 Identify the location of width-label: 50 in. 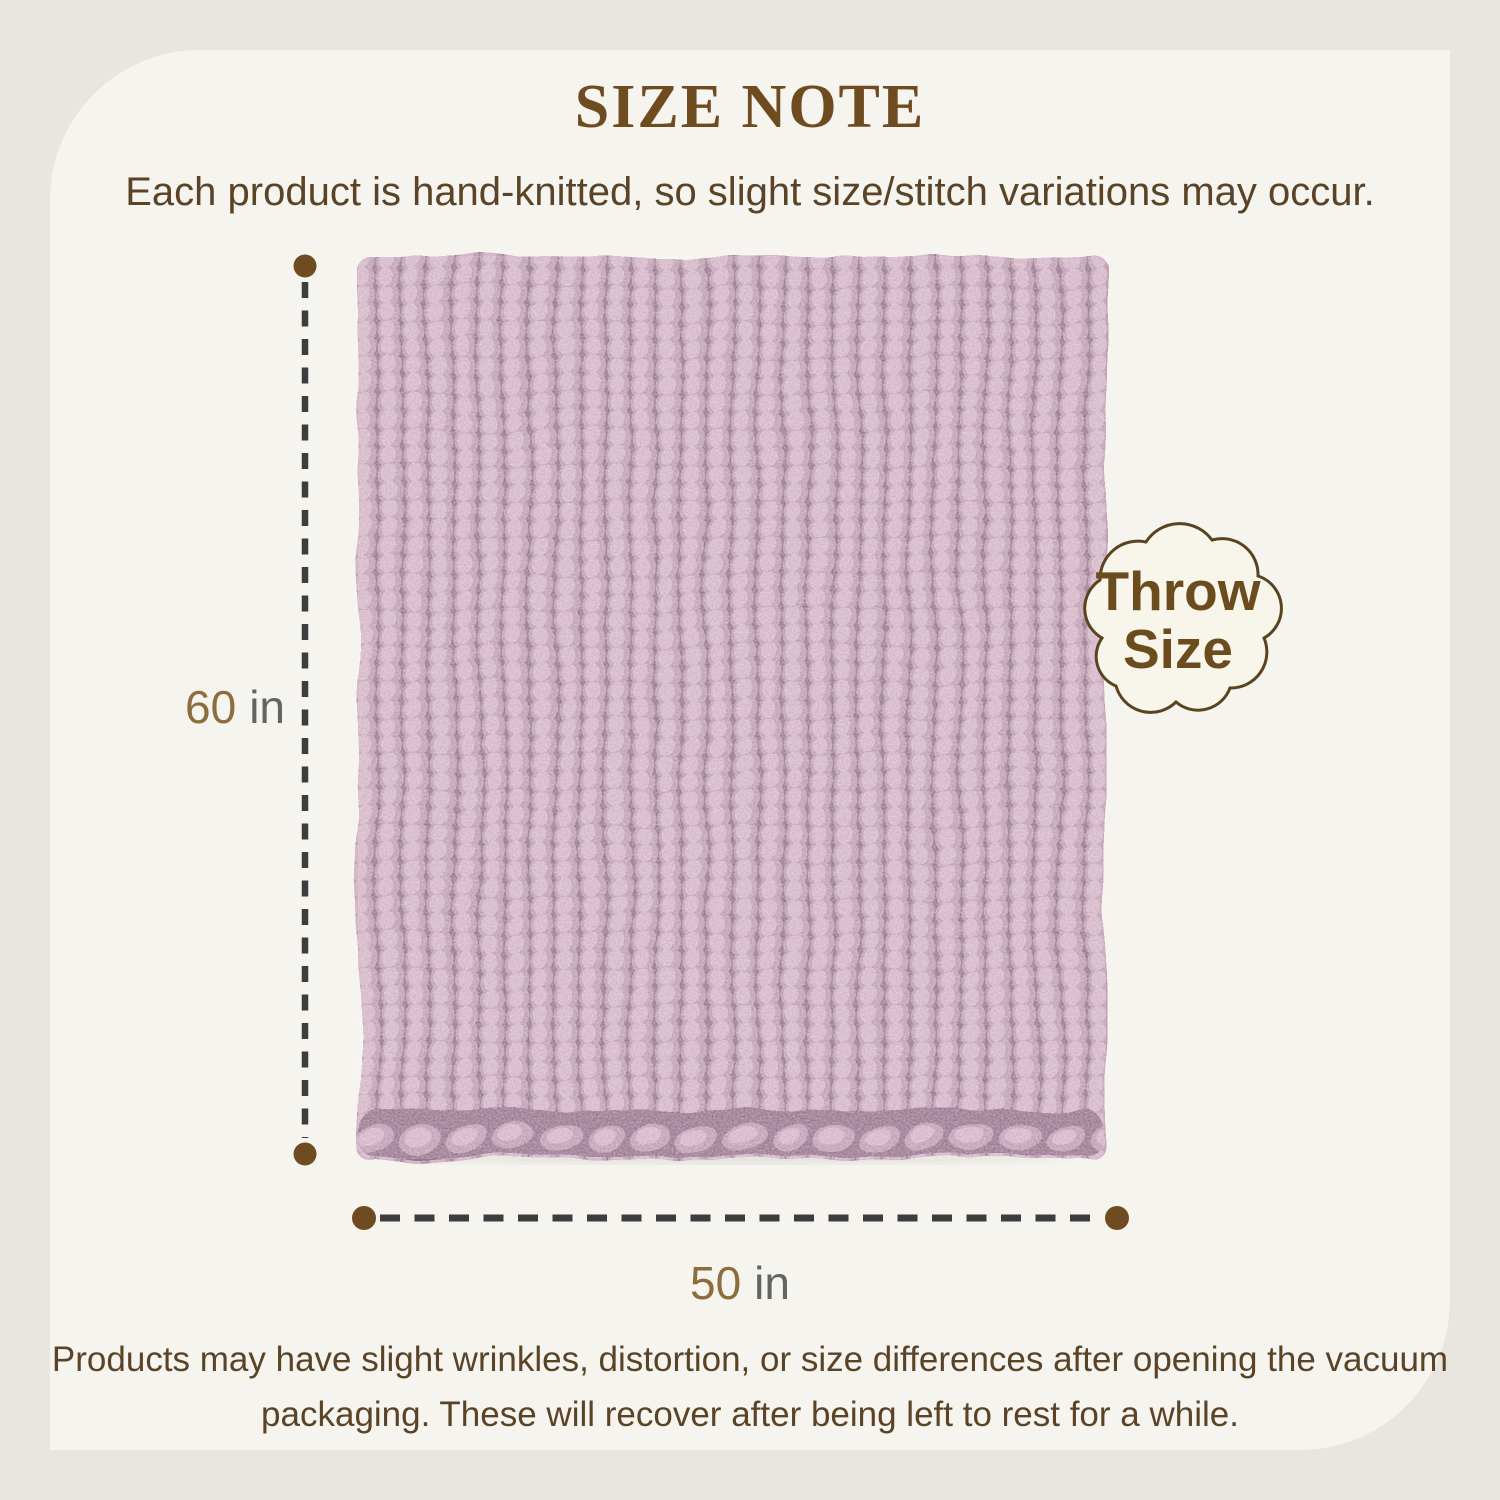
(740, 1283).